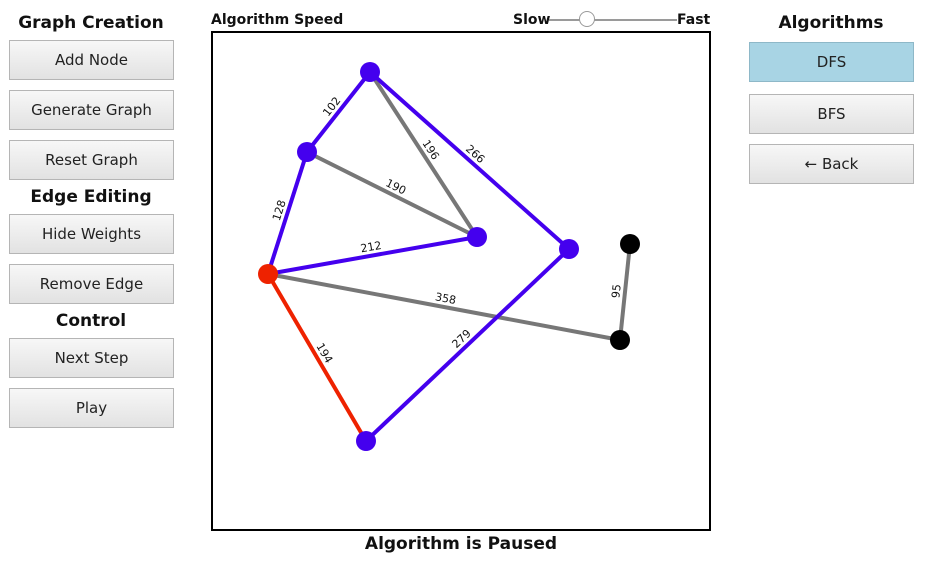  What do you see at coordinates (91, 284) in the screenshot?
I see `remove-edge-button: Remove Edge` at bounding box center [91, 284].